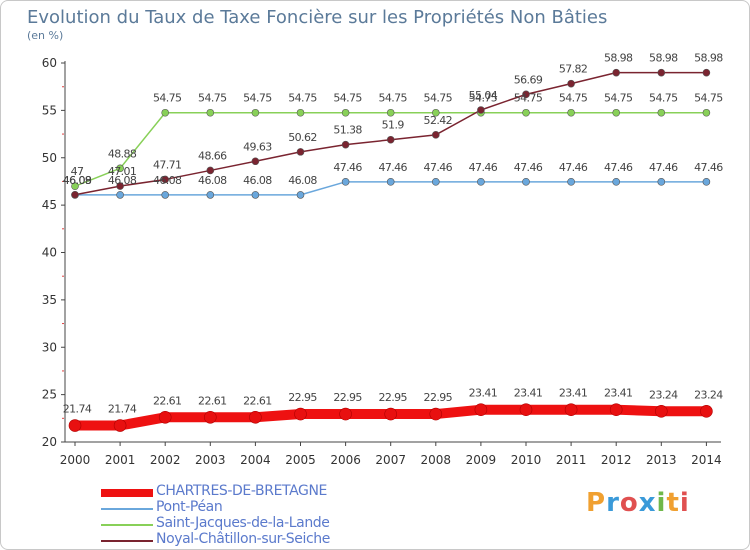 This screenshot has height=550, width=750. What do you see at coordinates (122, 153) in the screenshot?
I see `data-label-saint-jacques: 48.88` at bounding box center [122, 153].